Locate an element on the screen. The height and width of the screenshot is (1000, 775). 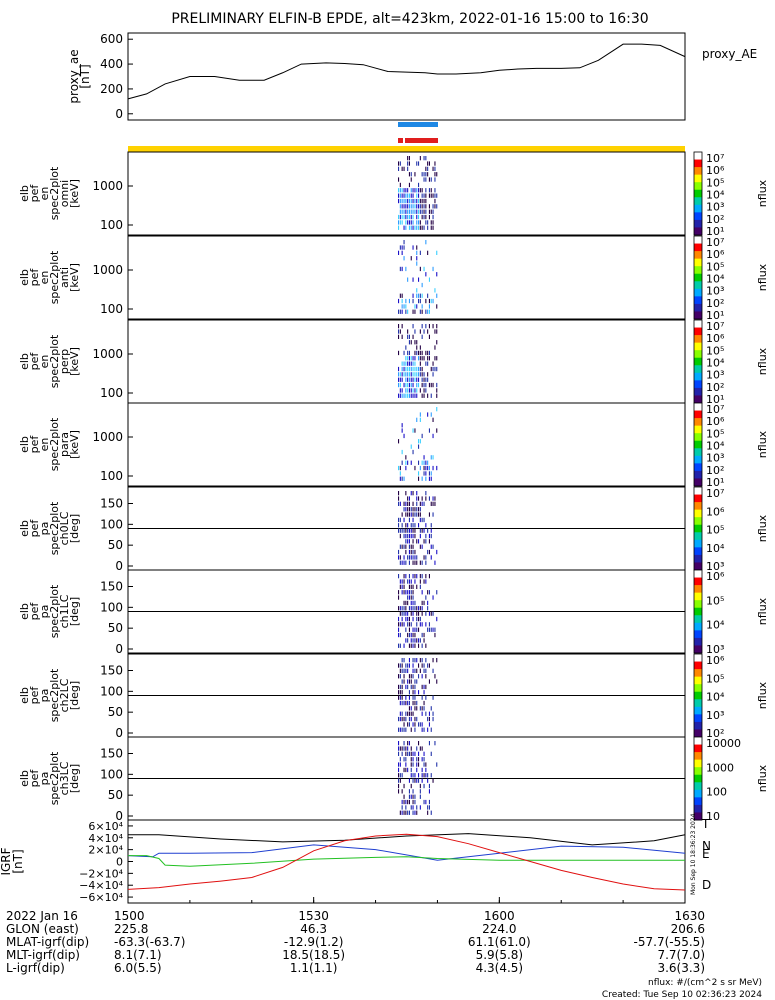
ephemeris-value: 1.1(1.1) is located at coordinates (314, 968).